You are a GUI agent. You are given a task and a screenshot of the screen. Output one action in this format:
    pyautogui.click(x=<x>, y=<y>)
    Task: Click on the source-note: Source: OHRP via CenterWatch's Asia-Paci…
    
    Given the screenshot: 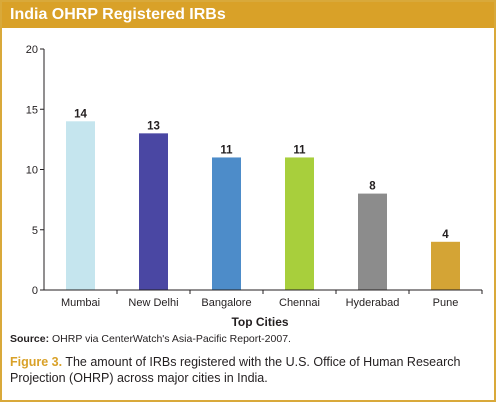 What is the action you would take?
    pyautogui.click(x=150, y=339)
    